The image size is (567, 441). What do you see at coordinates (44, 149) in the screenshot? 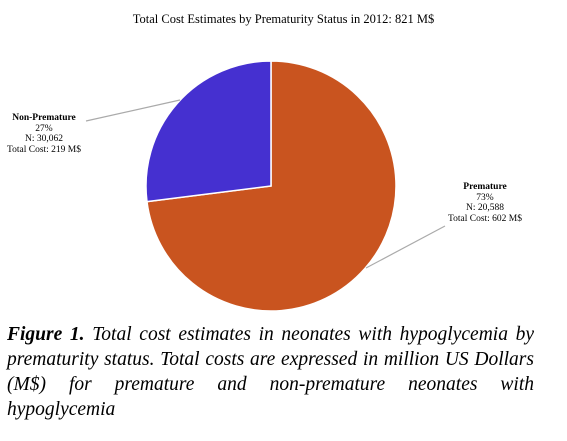
I see `slice-cost-non-premature: Total Cost: 219 M$` at bounding box center [44, 149].